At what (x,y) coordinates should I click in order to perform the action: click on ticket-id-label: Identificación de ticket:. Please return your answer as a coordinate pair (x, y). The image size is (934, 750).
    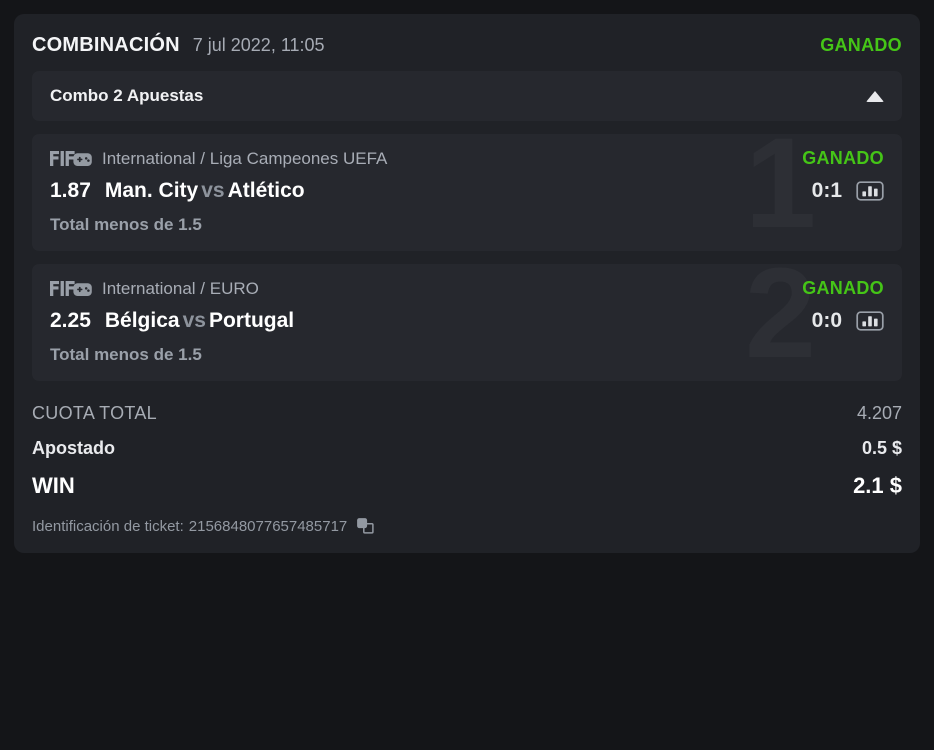
    Looking at the image, I should click on (108, 526).